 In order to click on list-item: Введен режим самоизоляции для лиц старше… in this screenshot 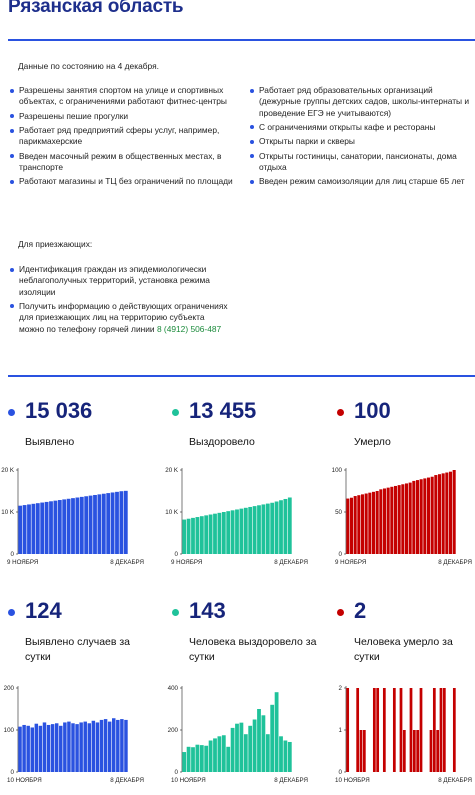, I will do `click(360, 181)`.